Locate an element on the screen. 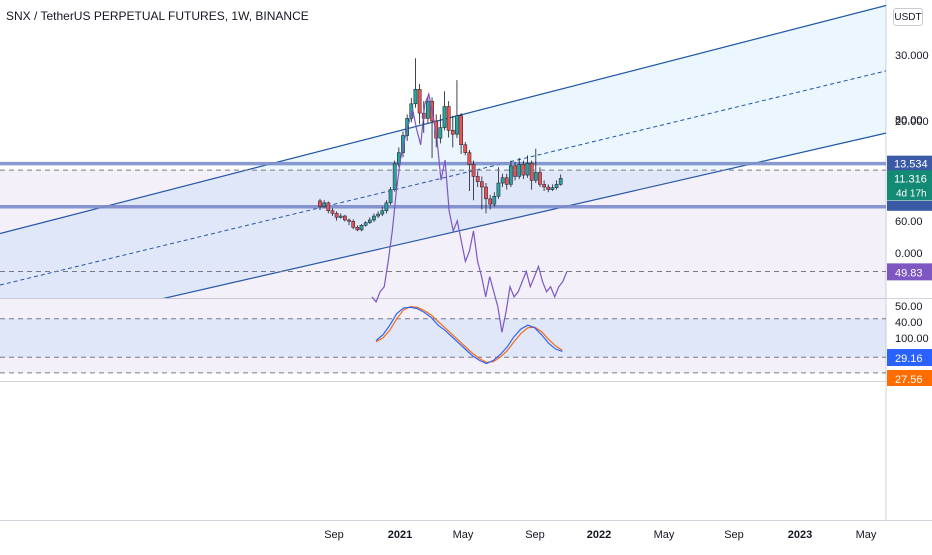  rsi-badge is located at coordinates (909, 272).